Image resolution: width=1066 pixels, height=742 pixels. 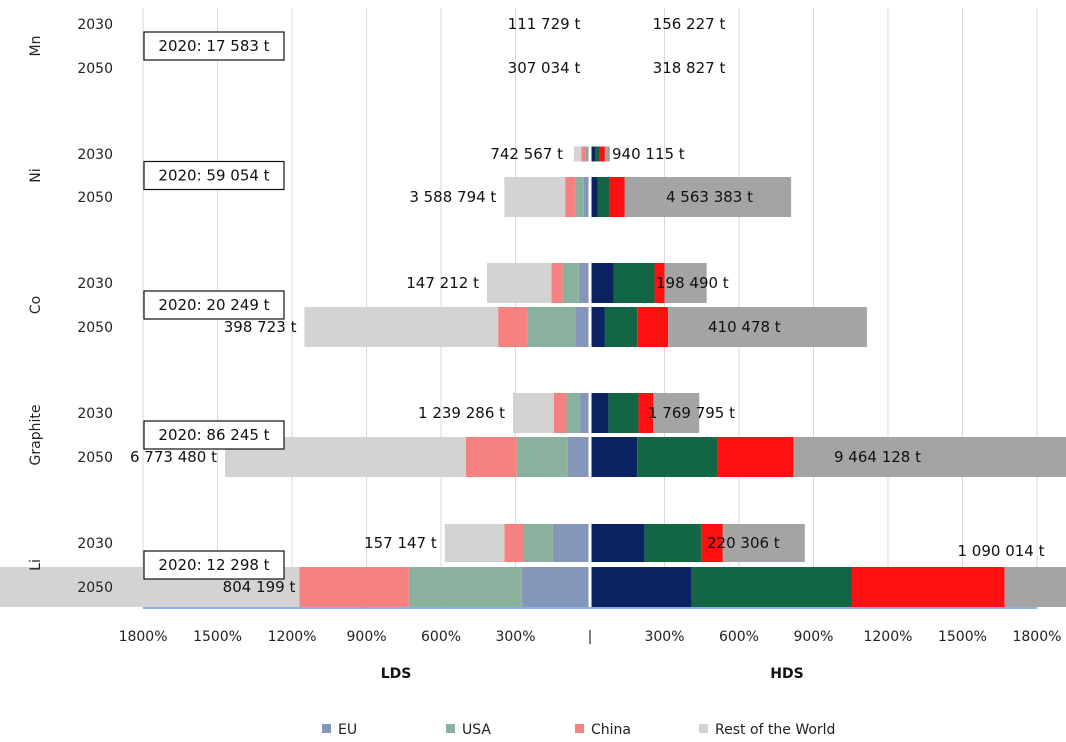 I want to click on x-tick-label: |, so click(x=590, y=637).